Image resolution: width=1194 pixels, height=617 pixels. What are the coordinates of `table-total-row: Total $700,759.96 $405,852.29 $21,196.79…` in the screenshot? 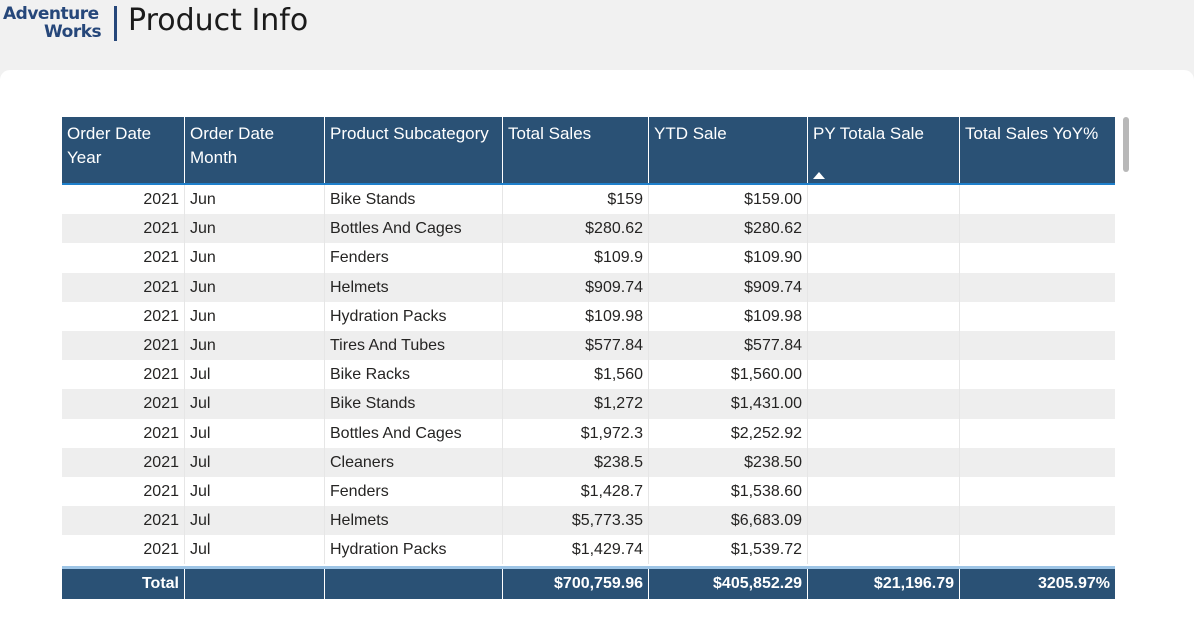 It's located at (588, 583).